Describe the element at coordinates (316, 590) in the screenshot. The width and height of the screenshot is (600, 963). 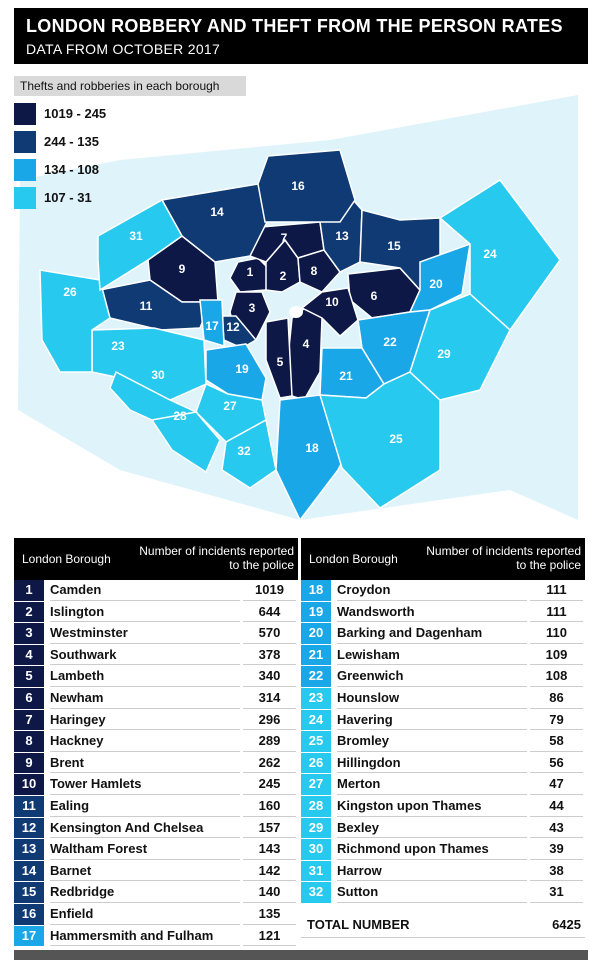
I see `rank-number: 18` at that location.